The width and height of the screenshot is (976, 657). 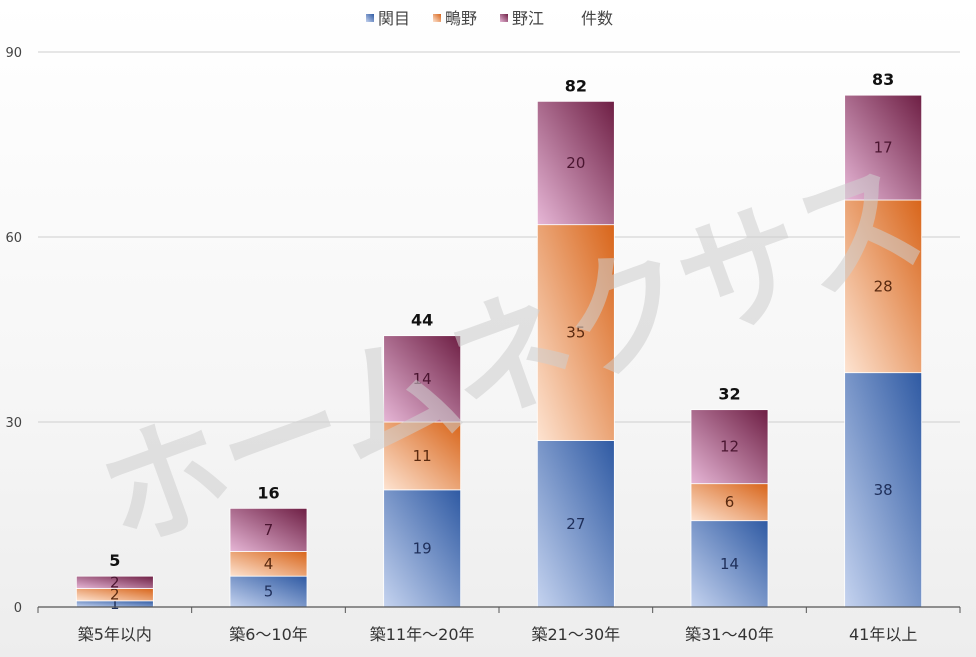 I want to click on data-label: 4, so click(x=269, y=564).